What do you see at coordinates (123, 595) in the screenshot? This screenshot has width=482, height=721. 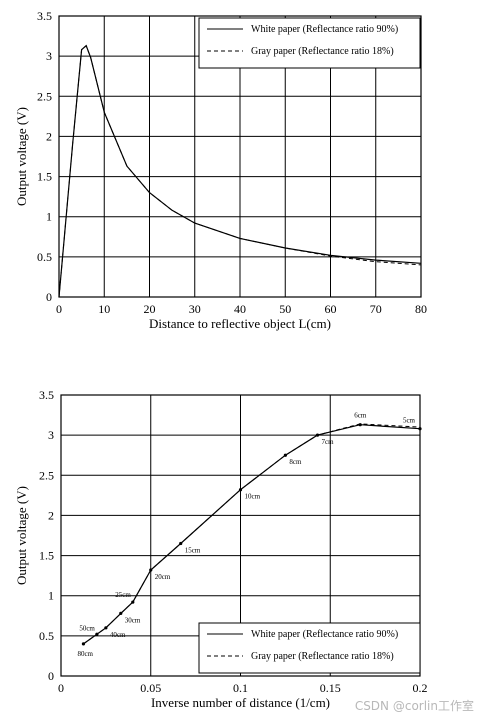 I see `data-point-label: 25cm` at bounding box center [123, 595].